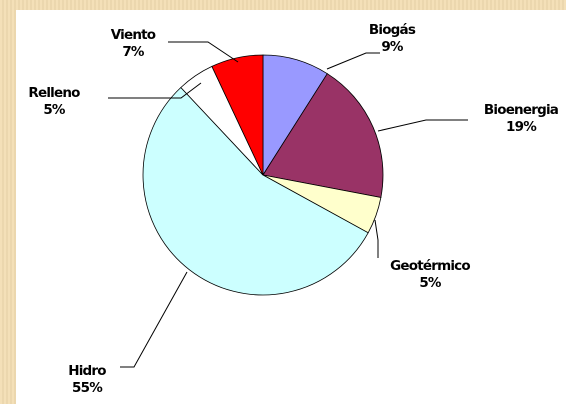  I want to click on pie-slice-viento, so click(237, 115).